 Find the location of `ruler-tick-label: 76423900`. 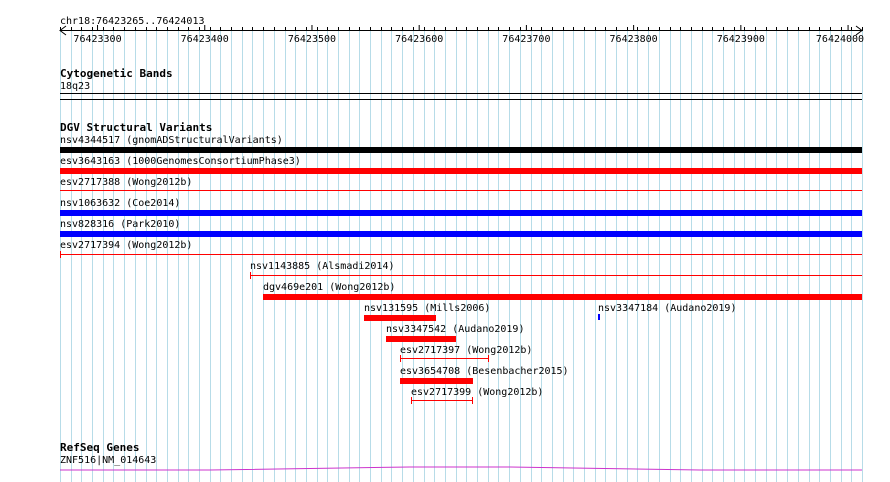

ruler-tick-label: 76423900 is located at coordinates (740, 39).